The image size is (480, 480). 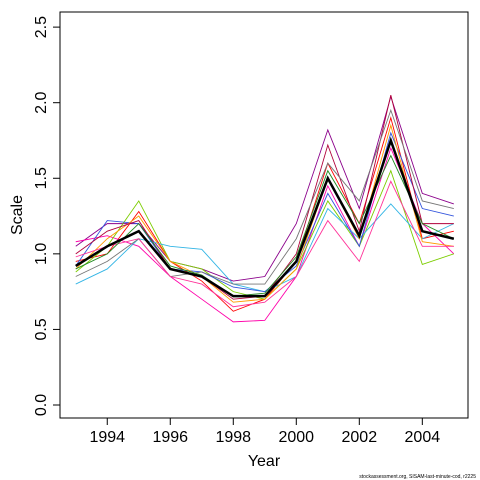 I want to click on y-tick-label: 0.5, so click(x=41, y=329).